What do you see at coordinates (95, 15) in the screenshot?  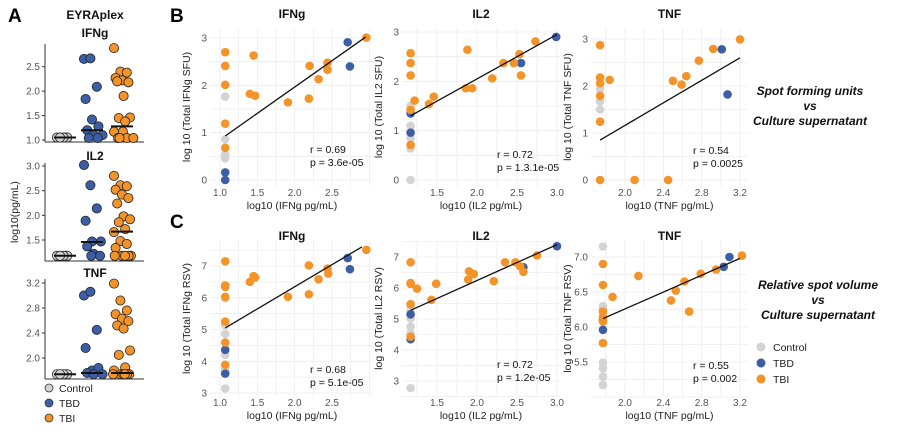 I see `panel-a-header: EYRAplex` at bounding box center [95, 15].